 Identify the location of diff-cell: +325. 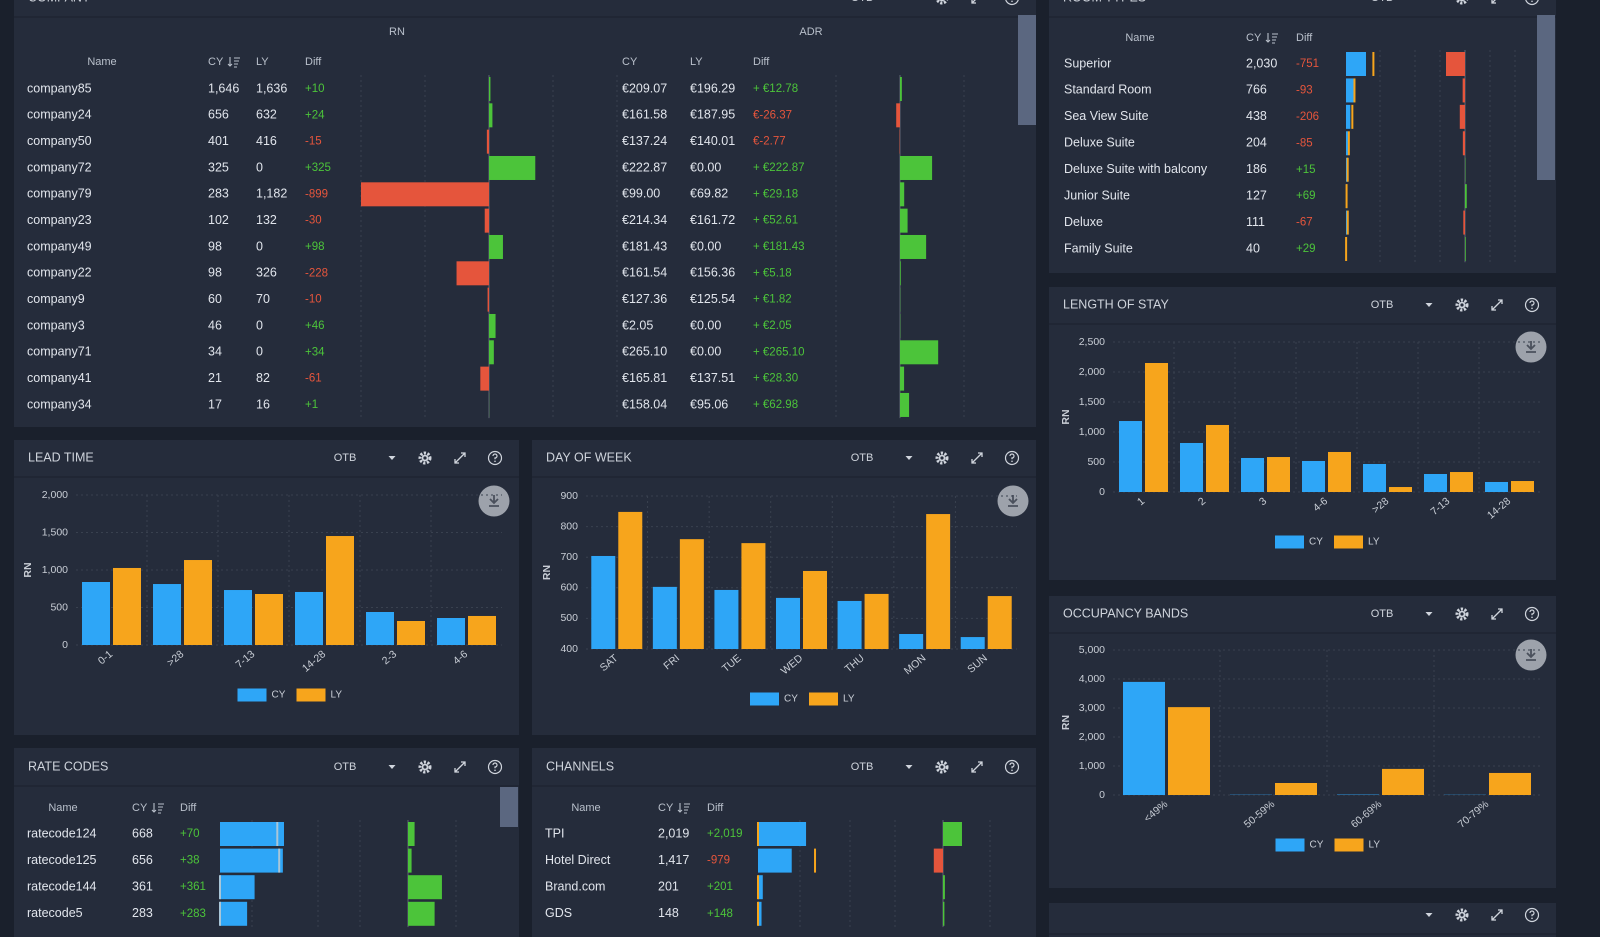
(318, 168).